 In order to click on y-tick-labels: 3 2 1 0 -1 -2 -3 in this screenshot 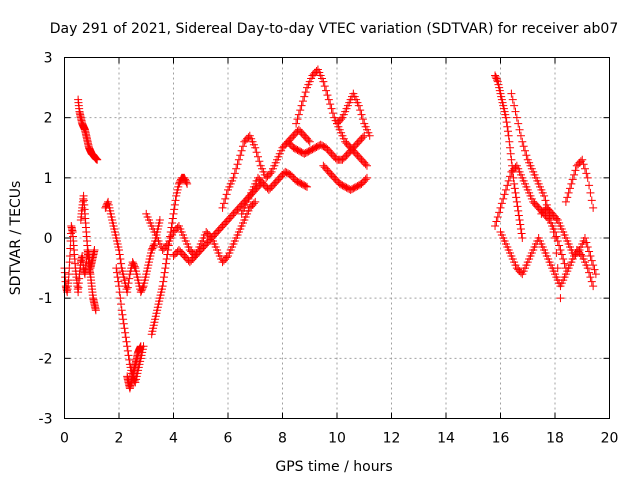, I will do `click(46, 239)`.